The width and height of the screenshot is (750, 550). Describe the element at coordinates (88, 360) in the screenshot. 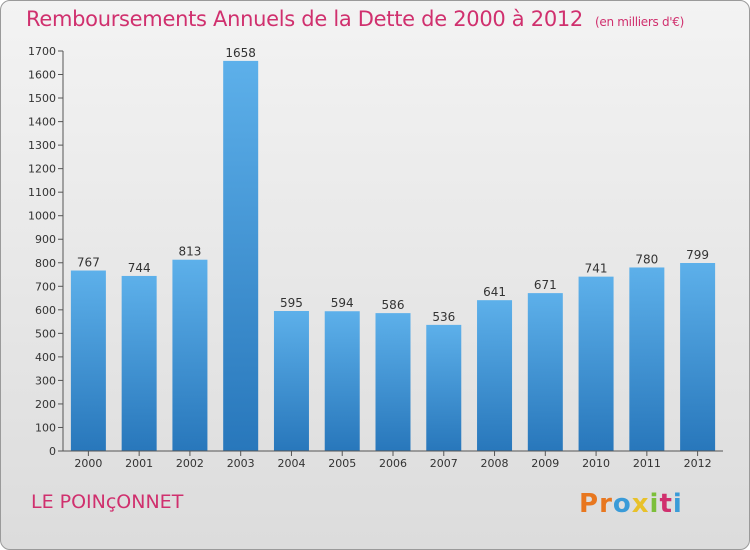

I see `bar-2000` at that location.